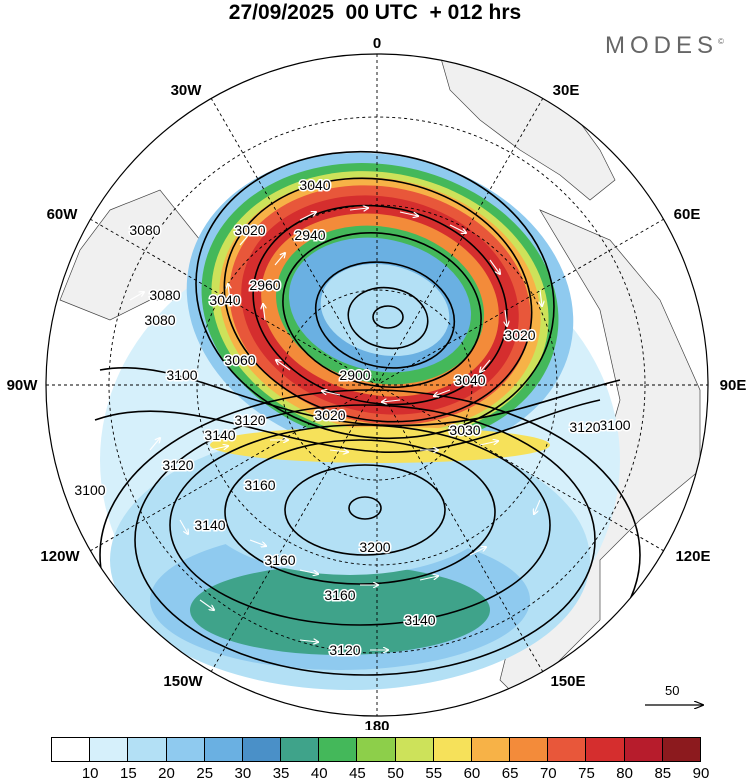 This screenshot has height=782, width=750. Describe the element at coordinates (354, 375) in the screenshot. I see `contour-label: 2900` at that location.